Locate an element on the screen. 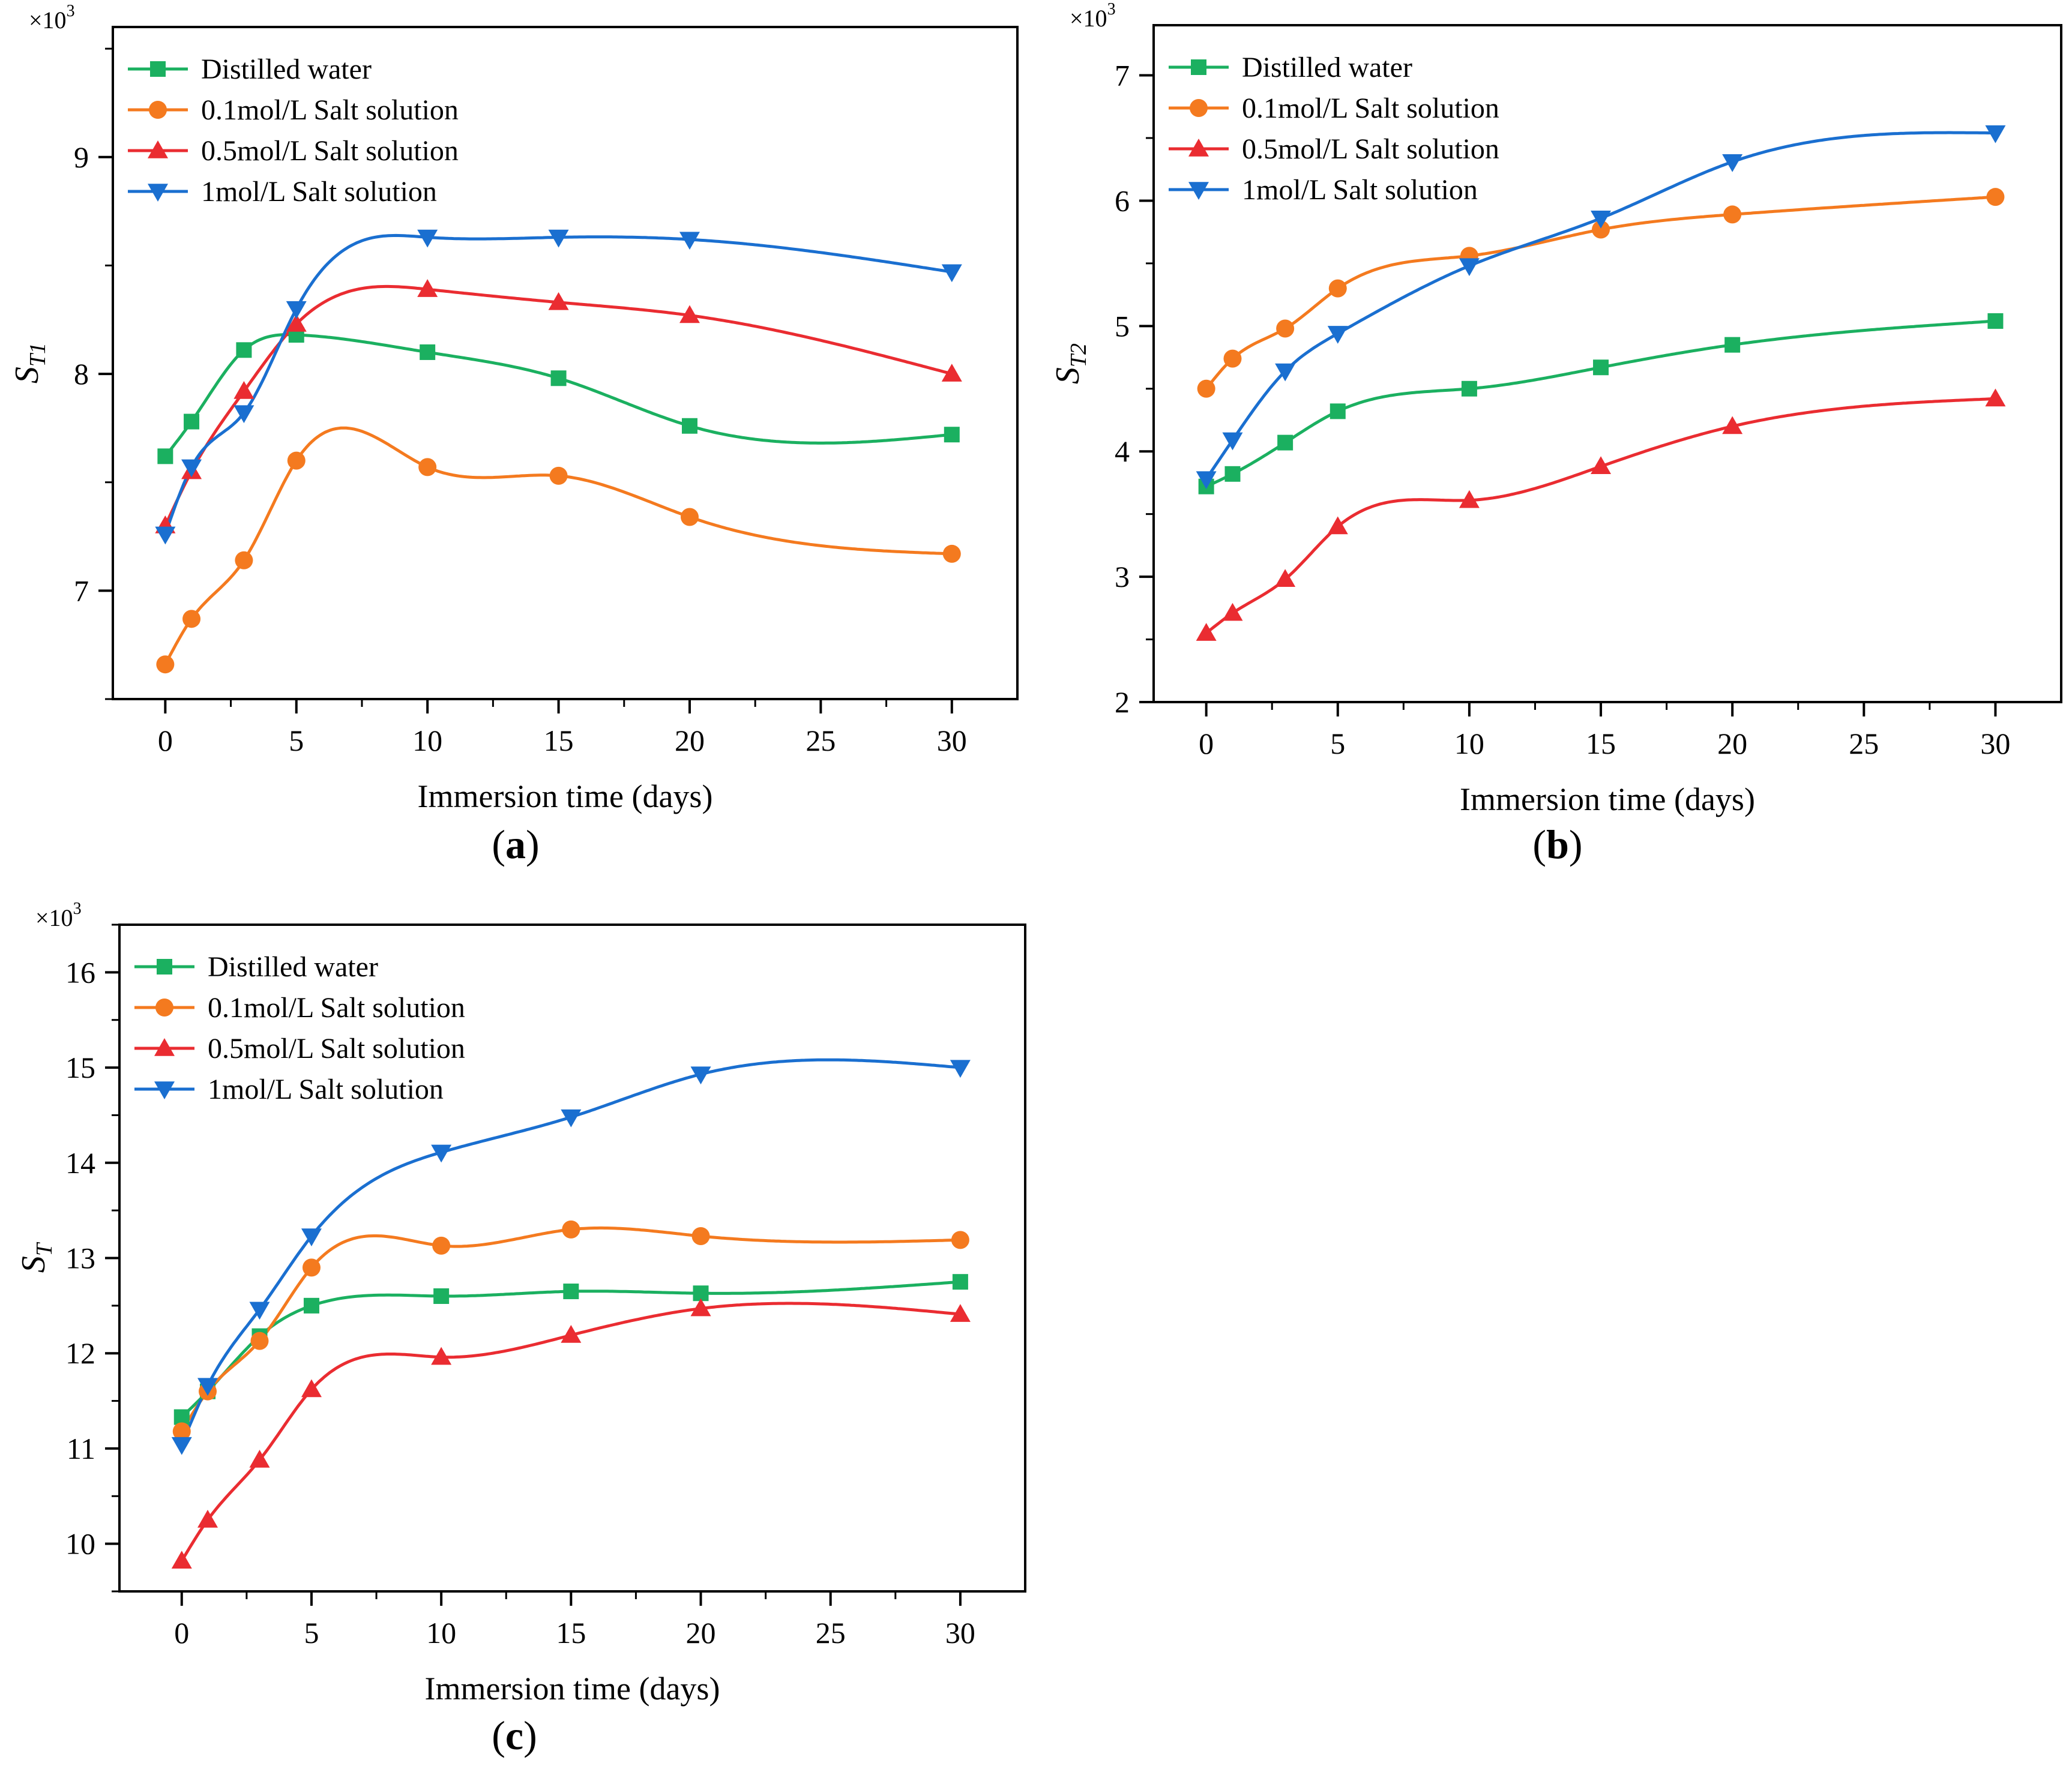 The image size is (2072, 1781). y-tick-label: 10 is located at coordinates (80, 1544).